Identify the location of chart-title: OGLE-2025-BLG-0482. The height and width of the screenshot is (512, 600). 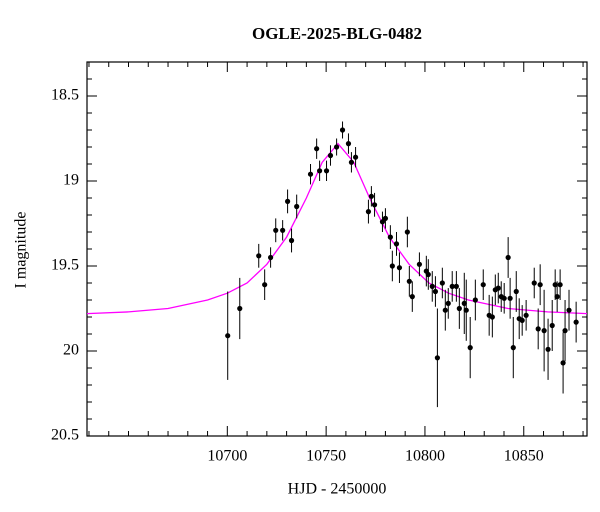
(337, 33).